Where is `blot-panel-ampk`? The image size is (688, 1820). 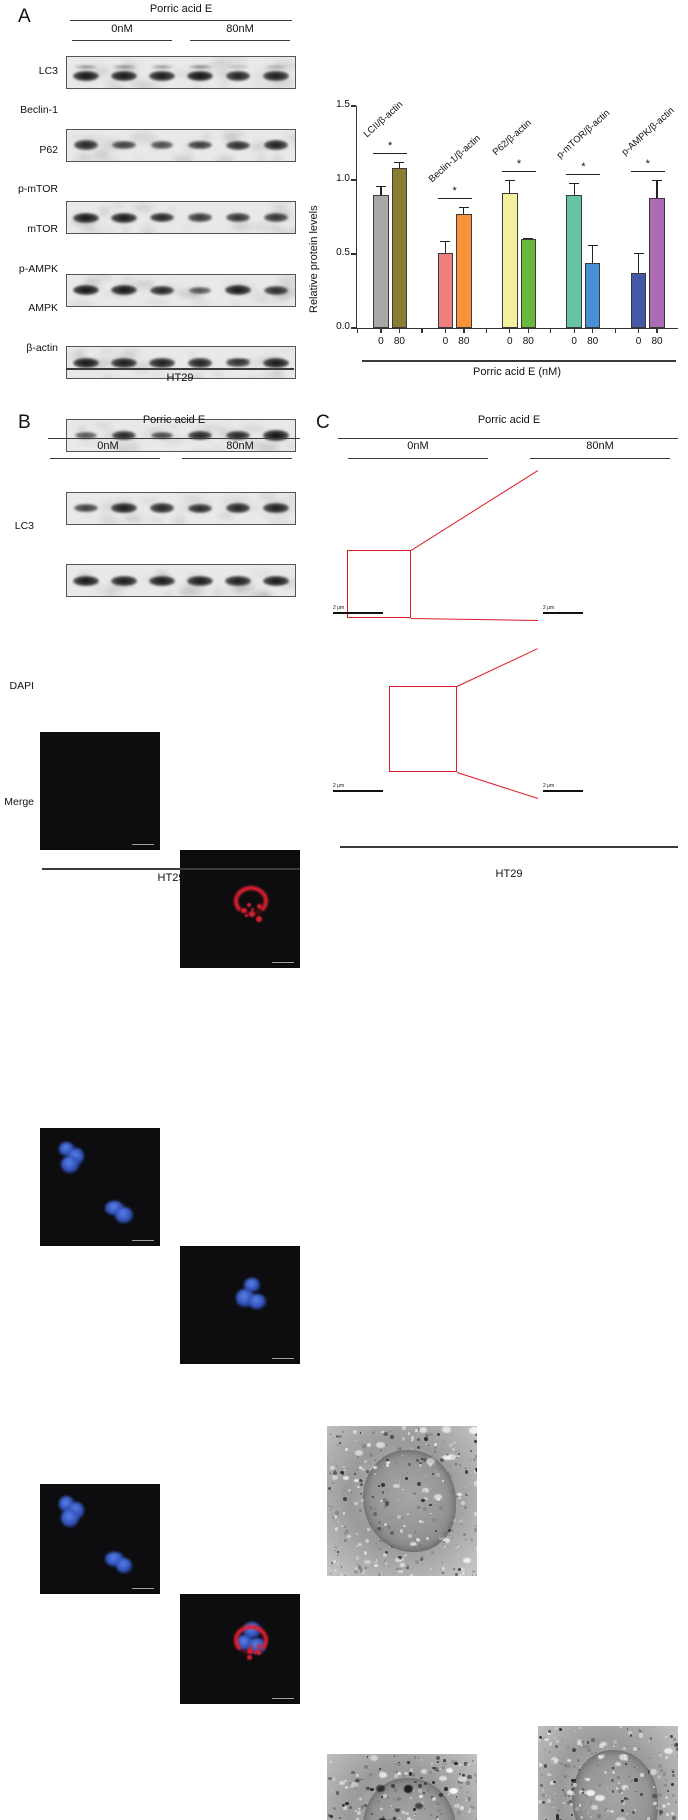
blot-panel-ampk is located at coordinates (181, 508).